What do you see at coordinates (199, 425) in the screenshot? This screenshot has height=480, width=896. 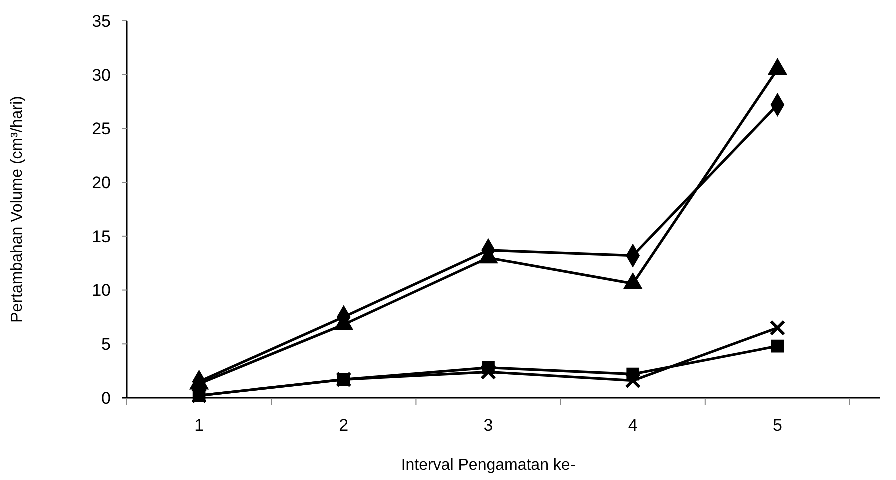 I see `x-tick-label: 1` at bounding box center [199, 425].